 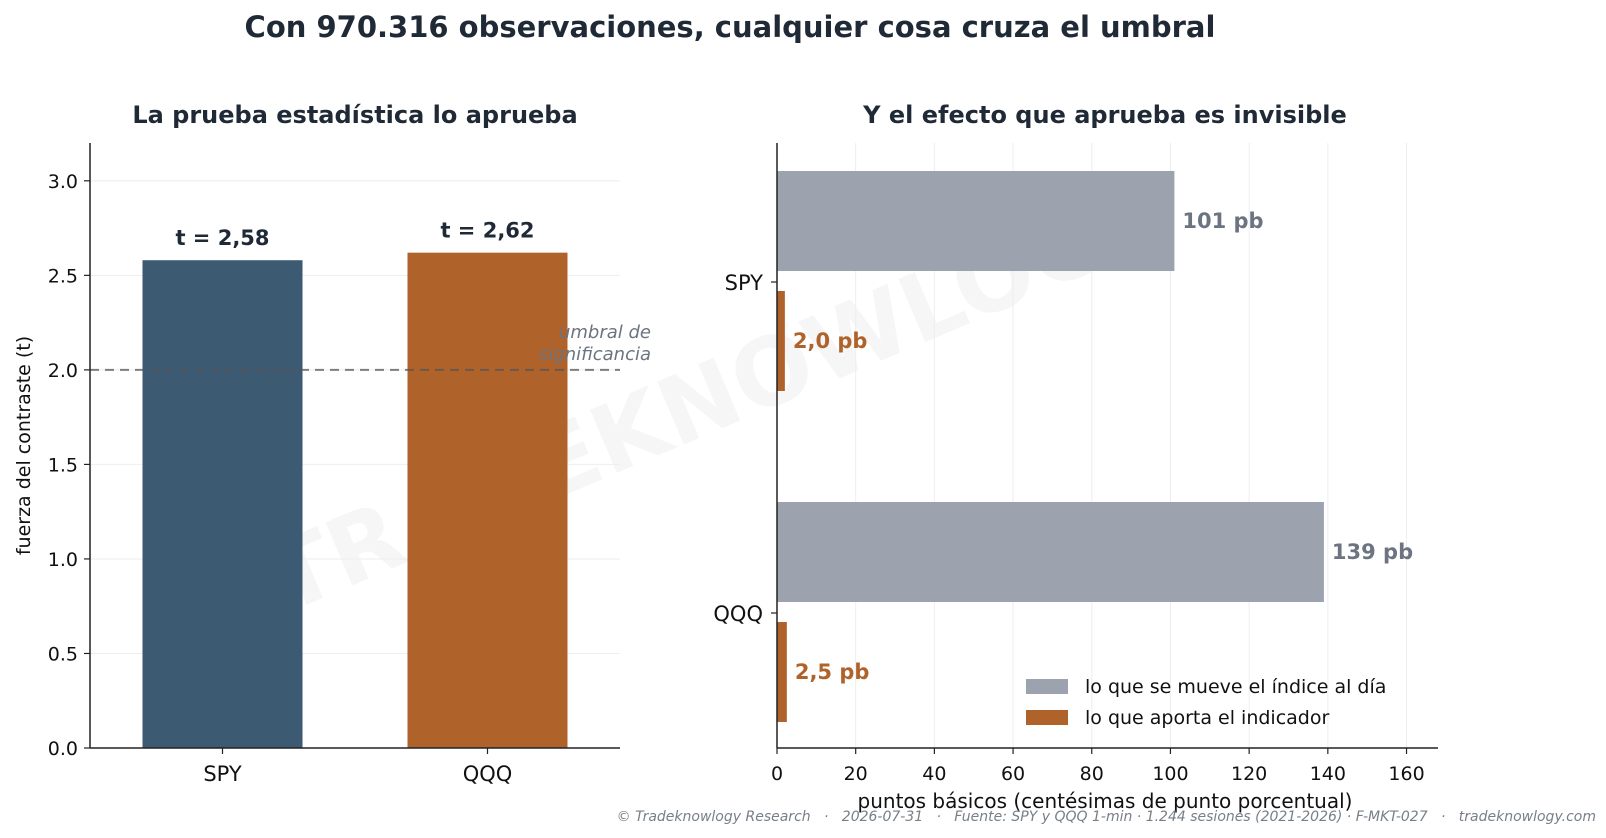 What do you see at coordinates (222, 238) in the screenshot?
I see `bar-value-label: t = 2,58` at bounding box center [222, 238].